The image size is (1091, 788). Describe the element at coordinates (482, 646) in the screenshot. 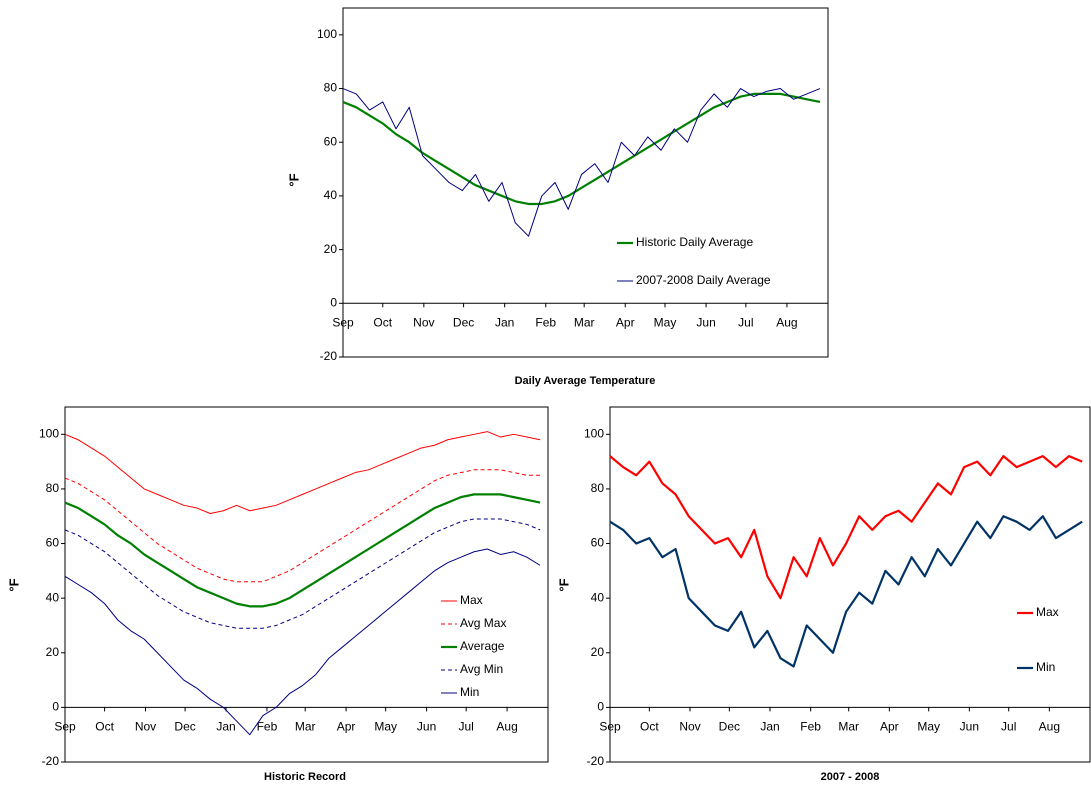

I see `legend-label: Average` at that location.